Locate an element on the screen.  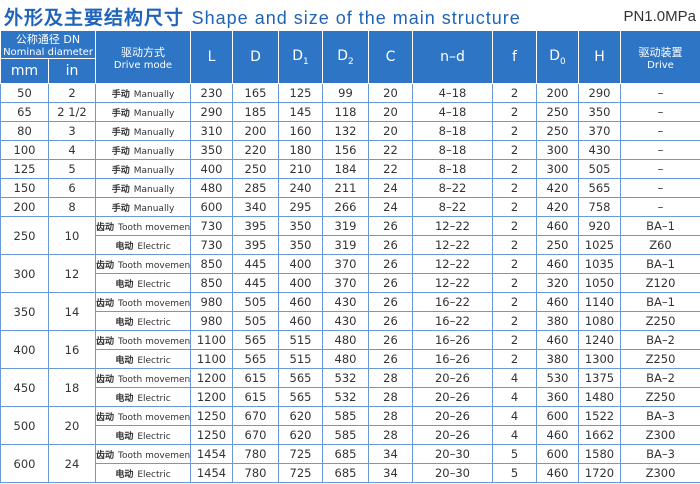
cell: 360 is located at coordinates (557, 397).